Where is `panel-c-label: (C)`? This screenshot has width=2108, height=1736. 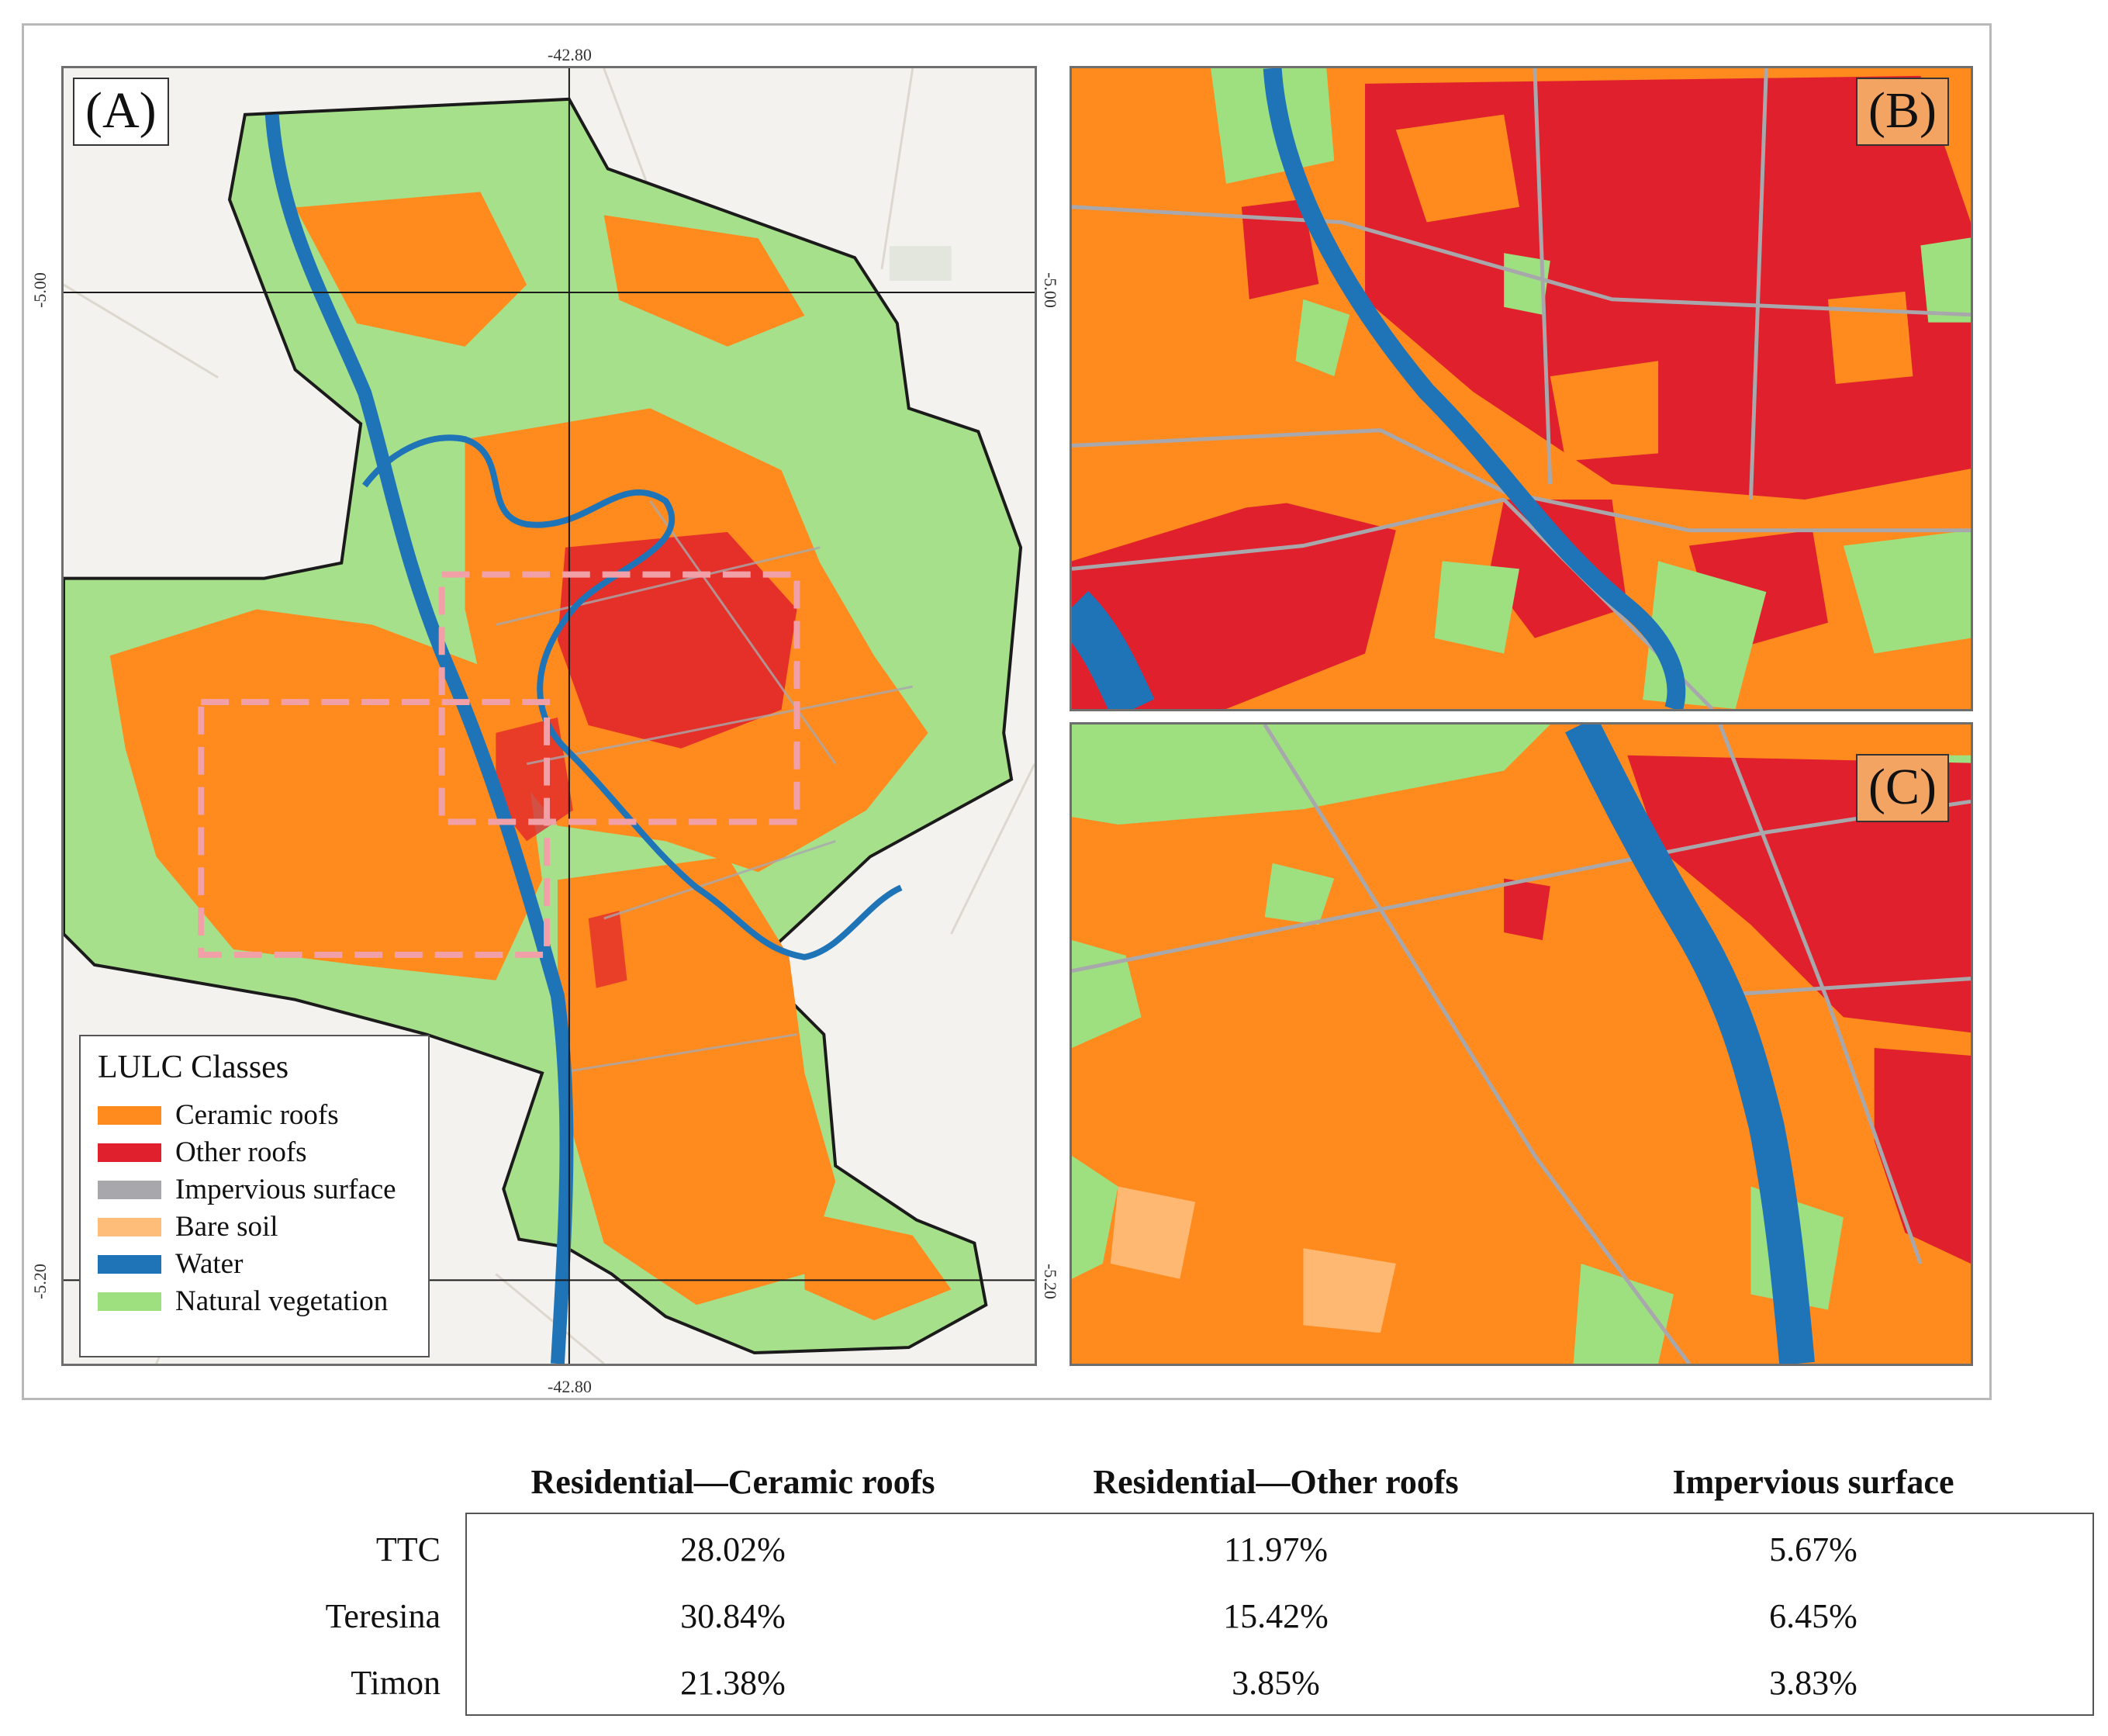 panel-c-label: (C) is located at coordinates (1902, 788).